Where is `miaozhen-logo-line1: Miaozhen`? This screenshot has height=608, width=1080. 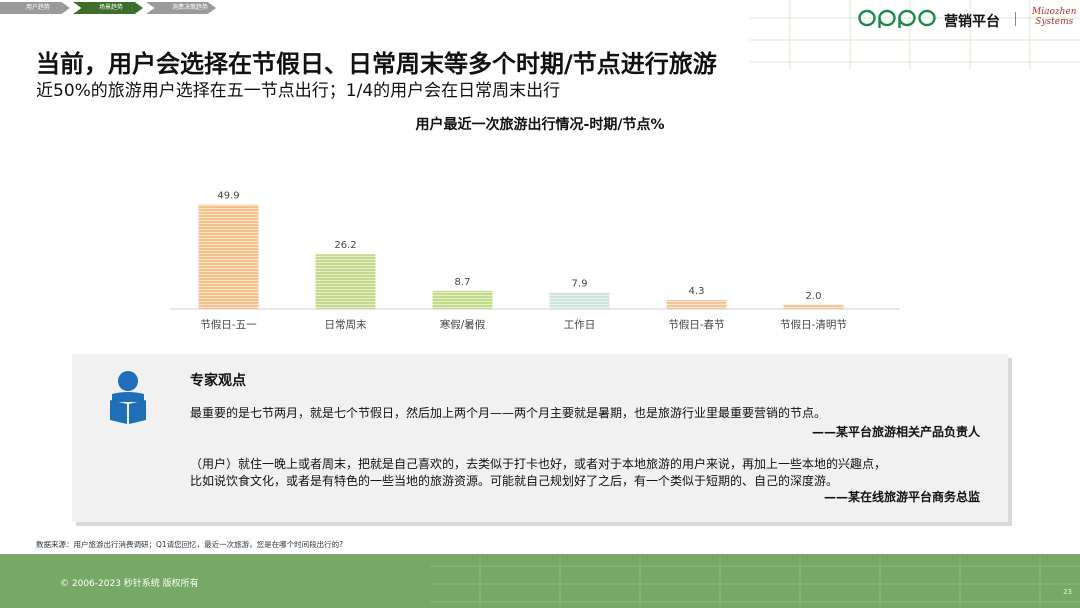 miaozhen-logo-line1: Miaozhen is located at coordinates (1054, 12).